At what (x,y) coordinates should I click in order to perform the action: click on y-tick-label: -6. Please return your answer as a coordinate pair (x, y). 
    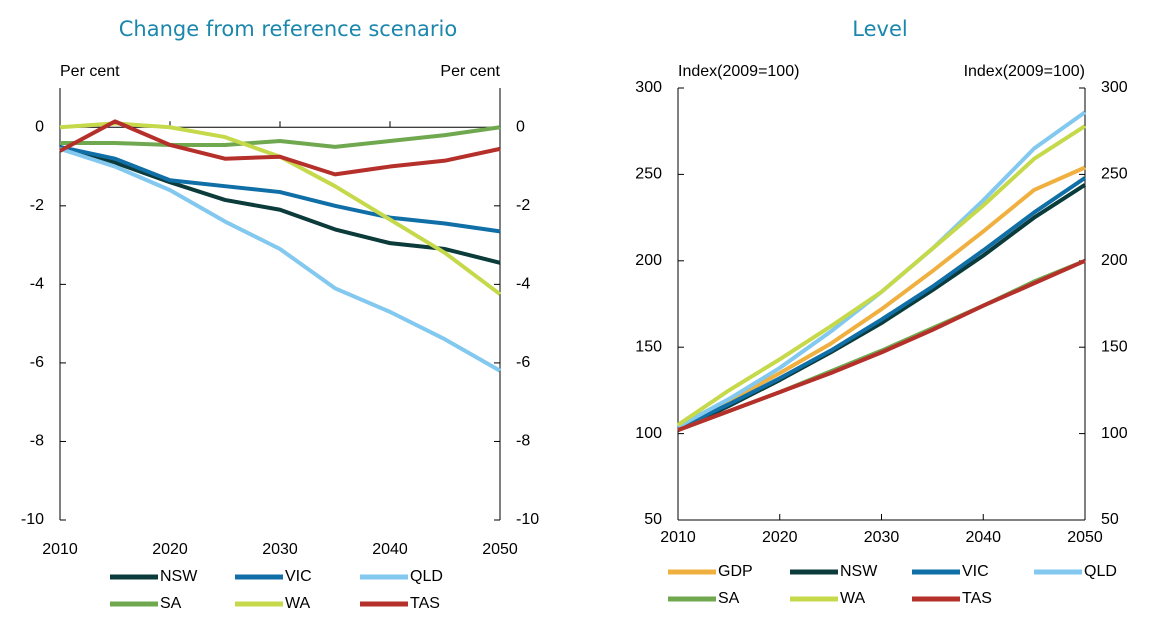
    Looking at the image, I should click on (37, 362).